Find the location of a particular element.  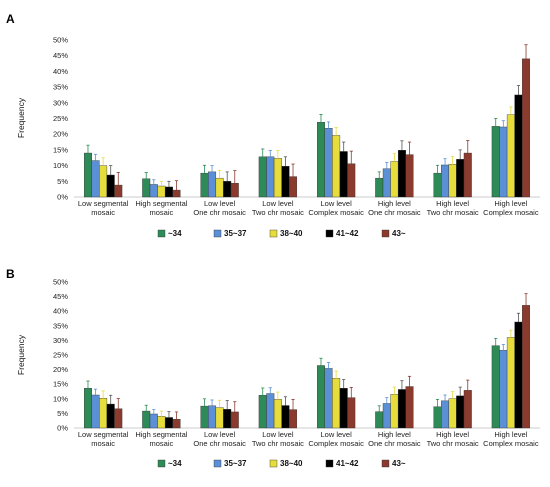

x-category-label: High segmental mosaic is located at coordinates (161, 208).